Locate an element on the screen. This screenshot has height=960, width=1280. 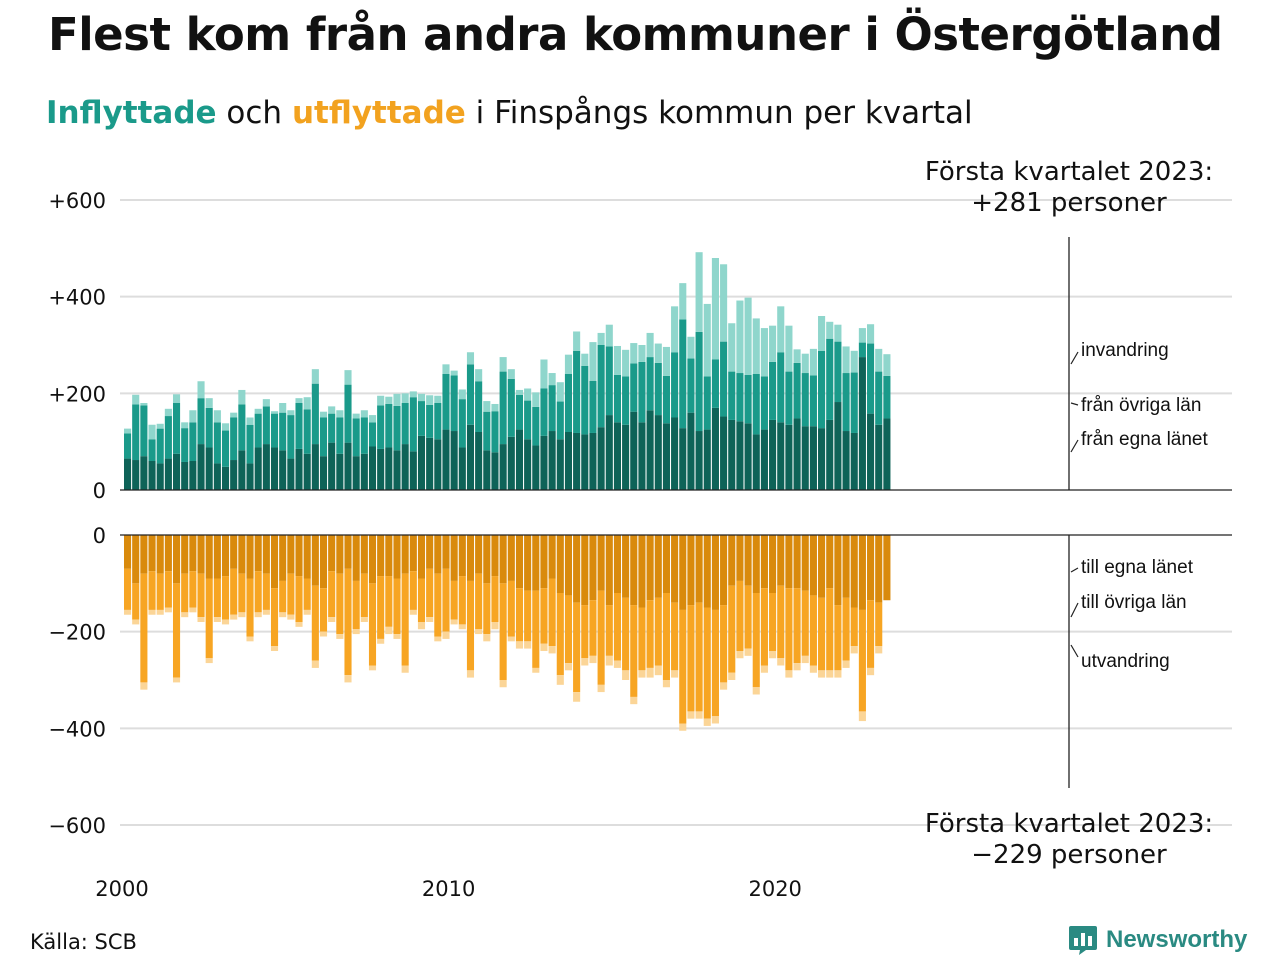
bottom-header-line2: −229 personer is located at coordinates (1069, 855).